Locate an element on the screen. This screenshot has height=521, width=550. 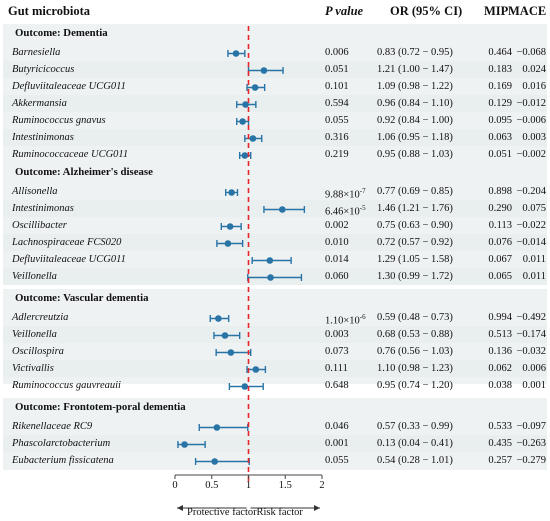
mace-value: −0.012 is located at coordinates (531, 103).